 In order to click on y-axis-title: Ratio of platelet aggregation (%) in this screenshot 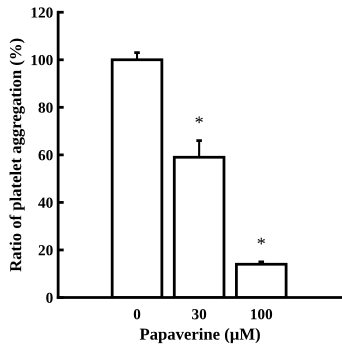, I will do `click(17, 155)`.